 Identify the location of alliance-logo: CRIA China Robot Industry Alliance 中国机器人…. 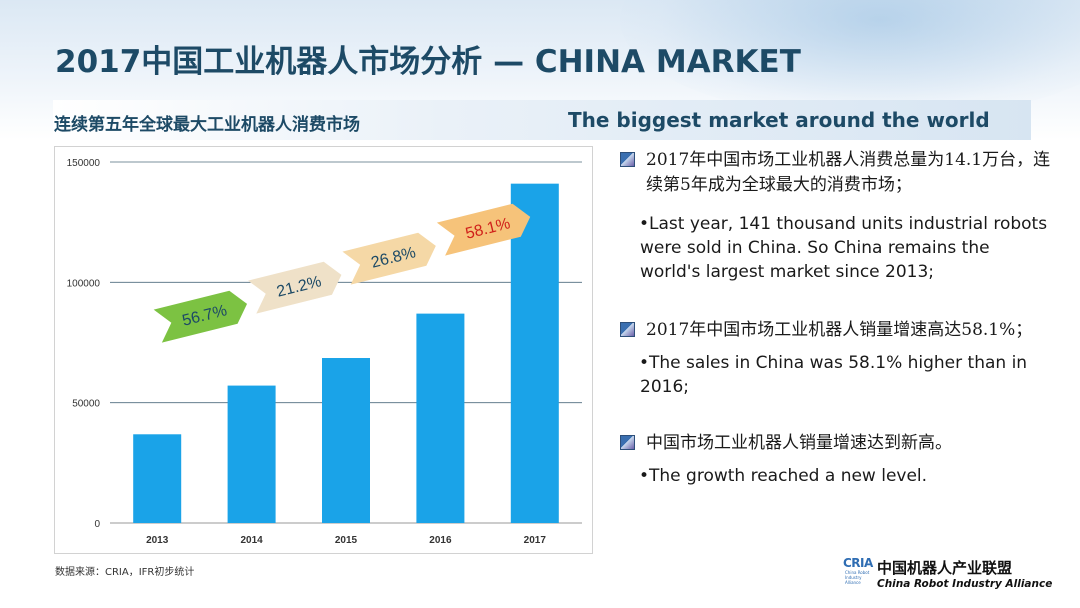
(947, 576).